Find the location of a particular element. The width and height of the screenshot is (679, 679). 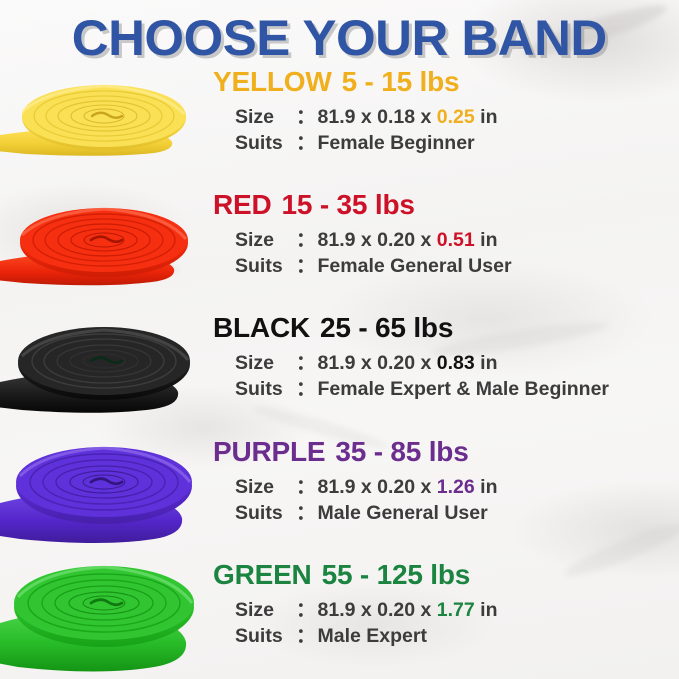

suits-value: Female Expert & Male Beginner is located at coordinates (463, 388).